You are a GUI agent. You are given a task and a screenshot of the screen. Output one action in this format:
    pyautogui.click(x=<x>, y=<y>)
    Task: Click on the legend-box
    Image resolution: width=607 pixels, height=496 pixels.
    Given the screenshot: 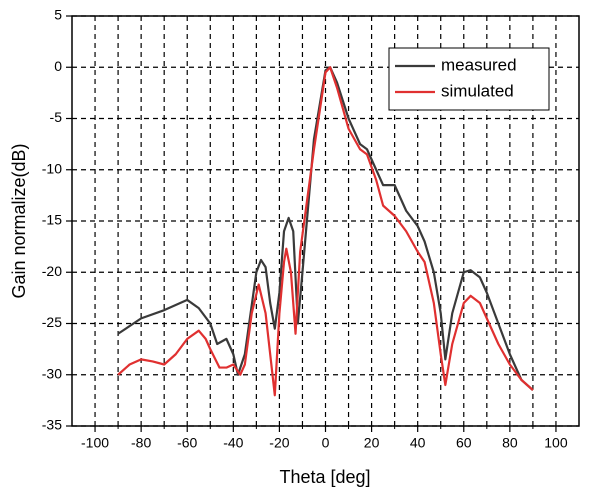 What is the action you would take?
    pyautogui.click(x=469, y=79)
    